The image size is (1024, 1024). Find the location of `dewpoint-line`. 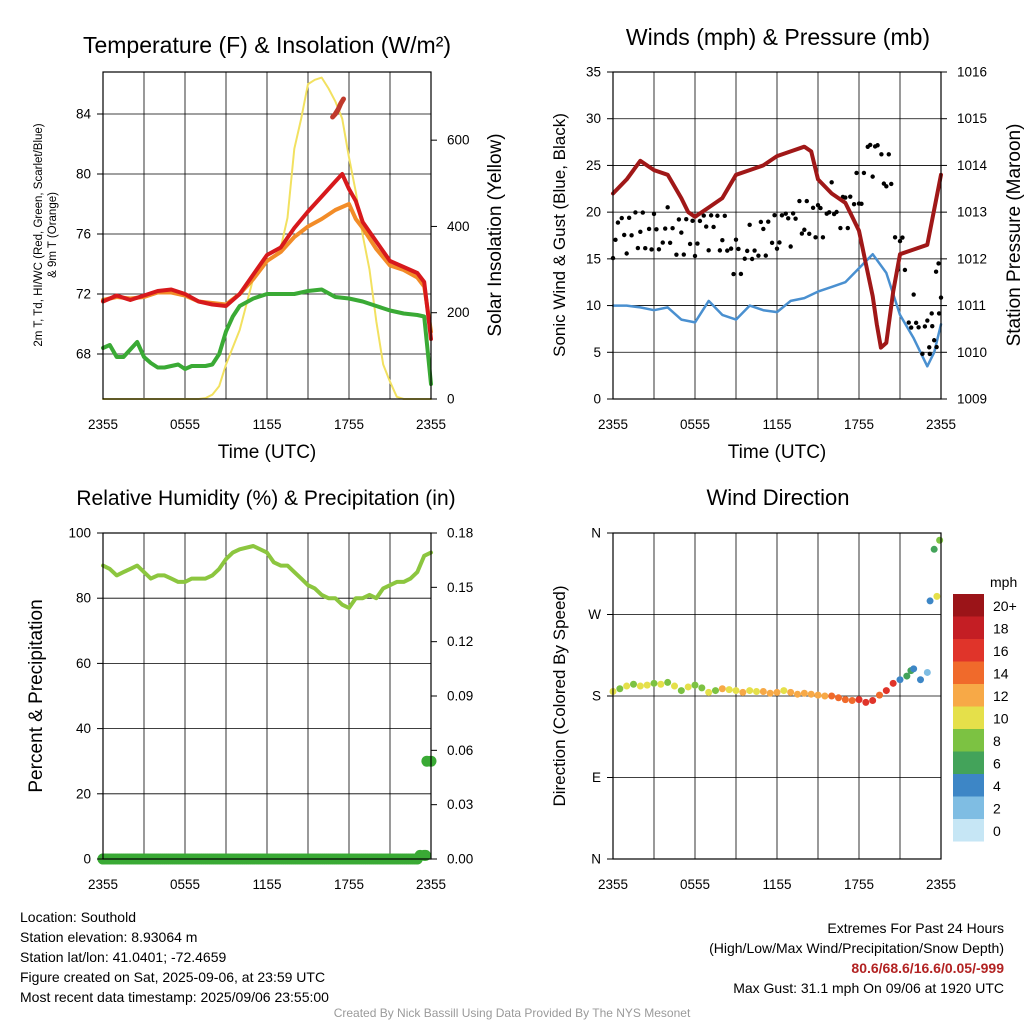

dewpoint-line is located at coordinates (267, 336).